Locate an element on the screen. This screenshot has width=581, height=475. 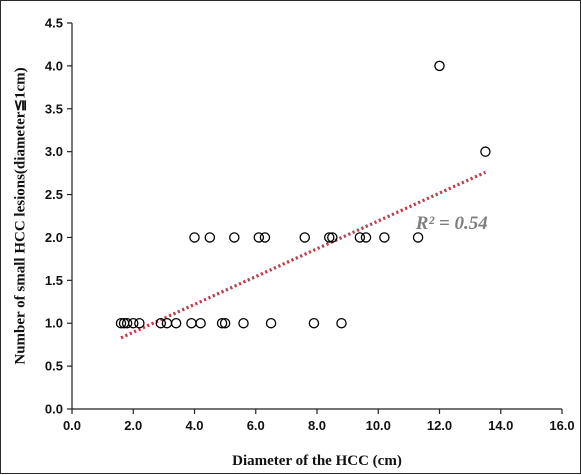
x-tick-label: 4.0 is located at coordinates (194, 425).